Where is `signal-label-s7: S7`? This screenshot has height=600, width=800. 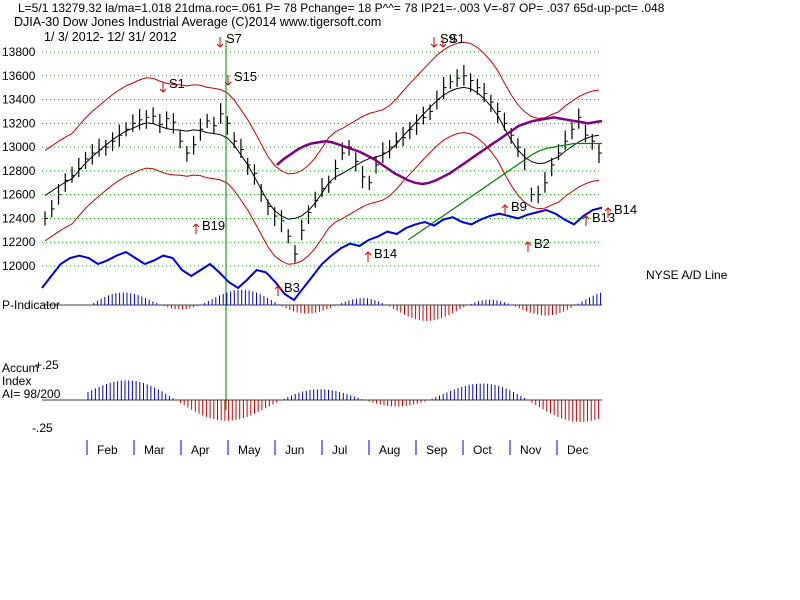
signal-label-s7: S7 is located at coordinates (234, 38).